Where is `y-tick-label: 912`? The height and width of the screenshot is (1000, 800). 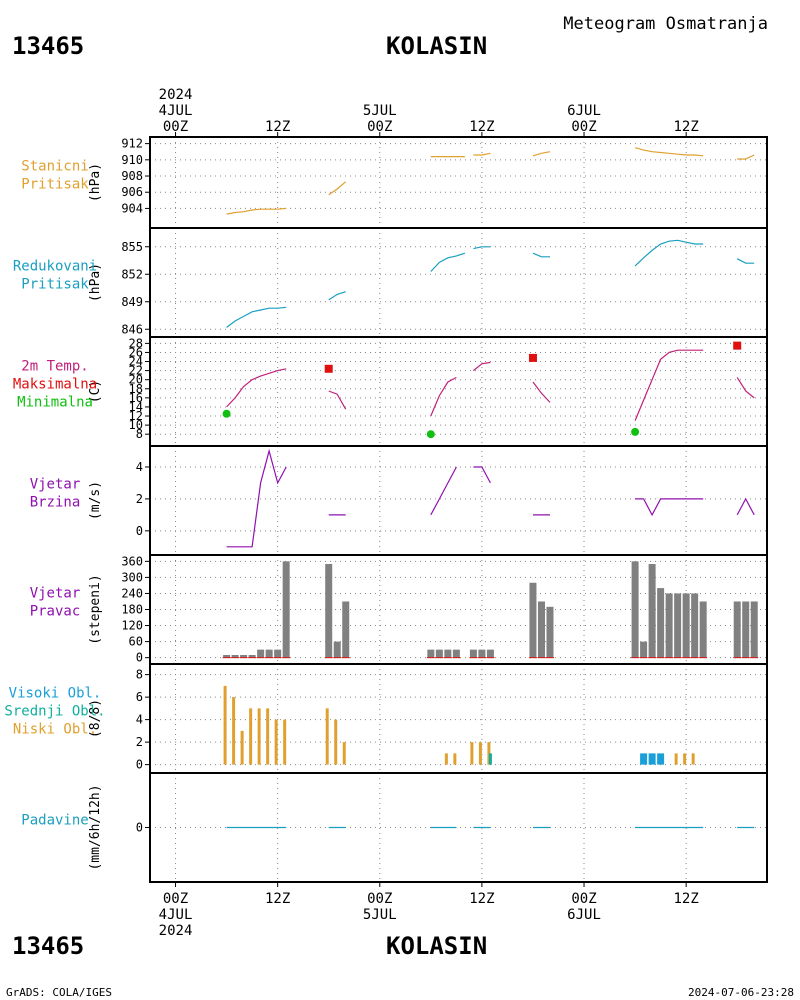 y-tick-label: 912 is located at coordinates (132, 144).